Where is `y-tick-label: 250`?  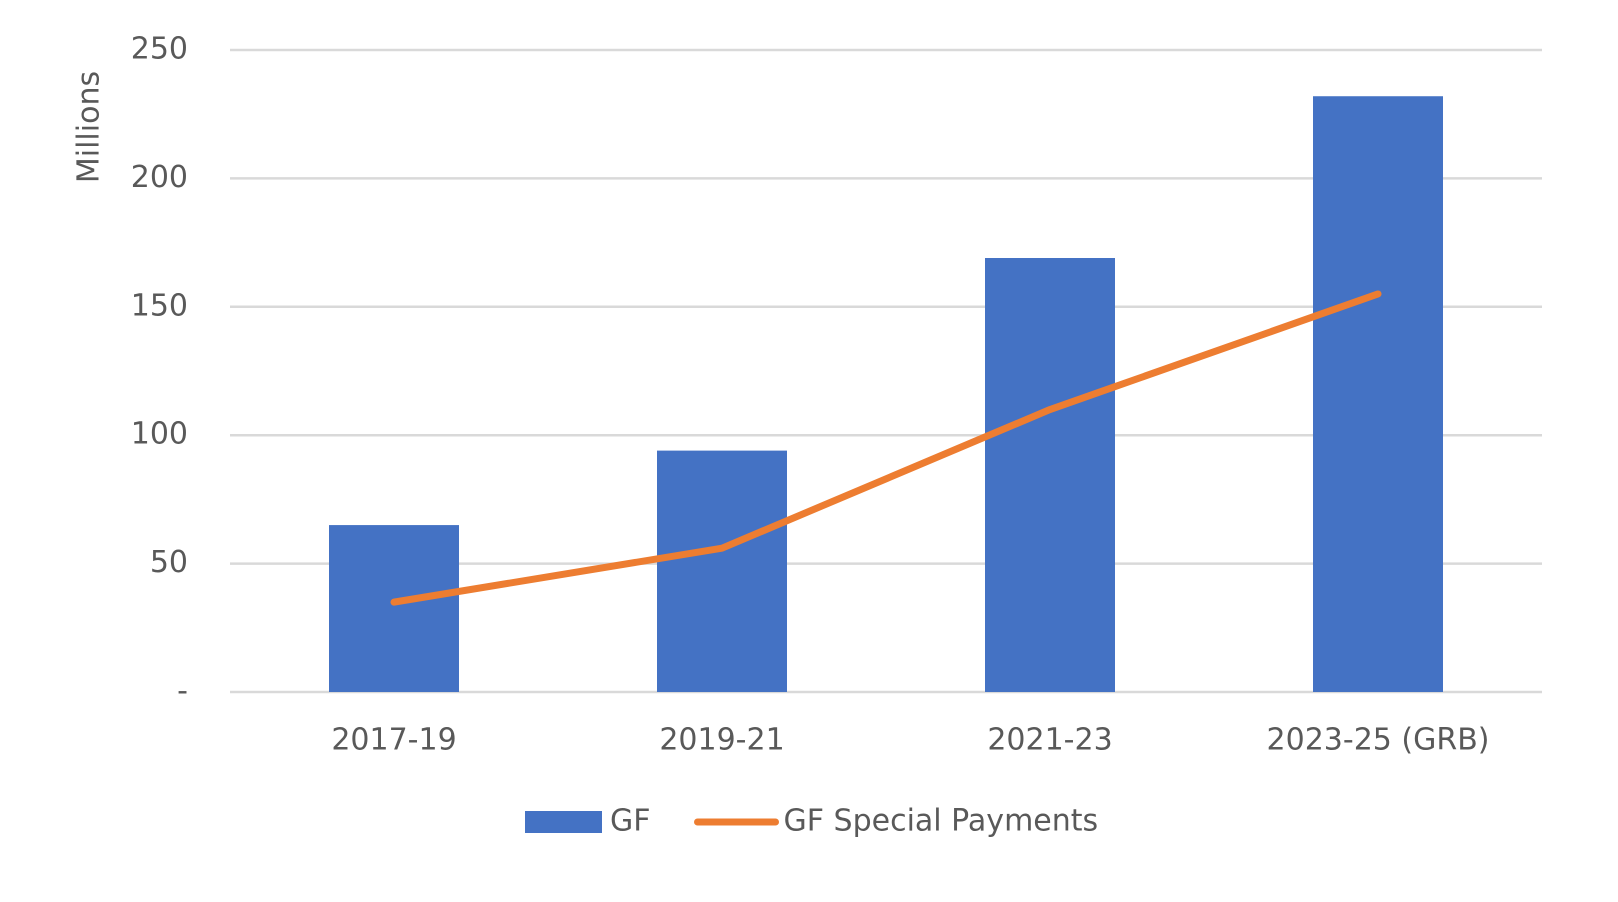 y-tick-label: 250 is located at coordinates (159, 49).